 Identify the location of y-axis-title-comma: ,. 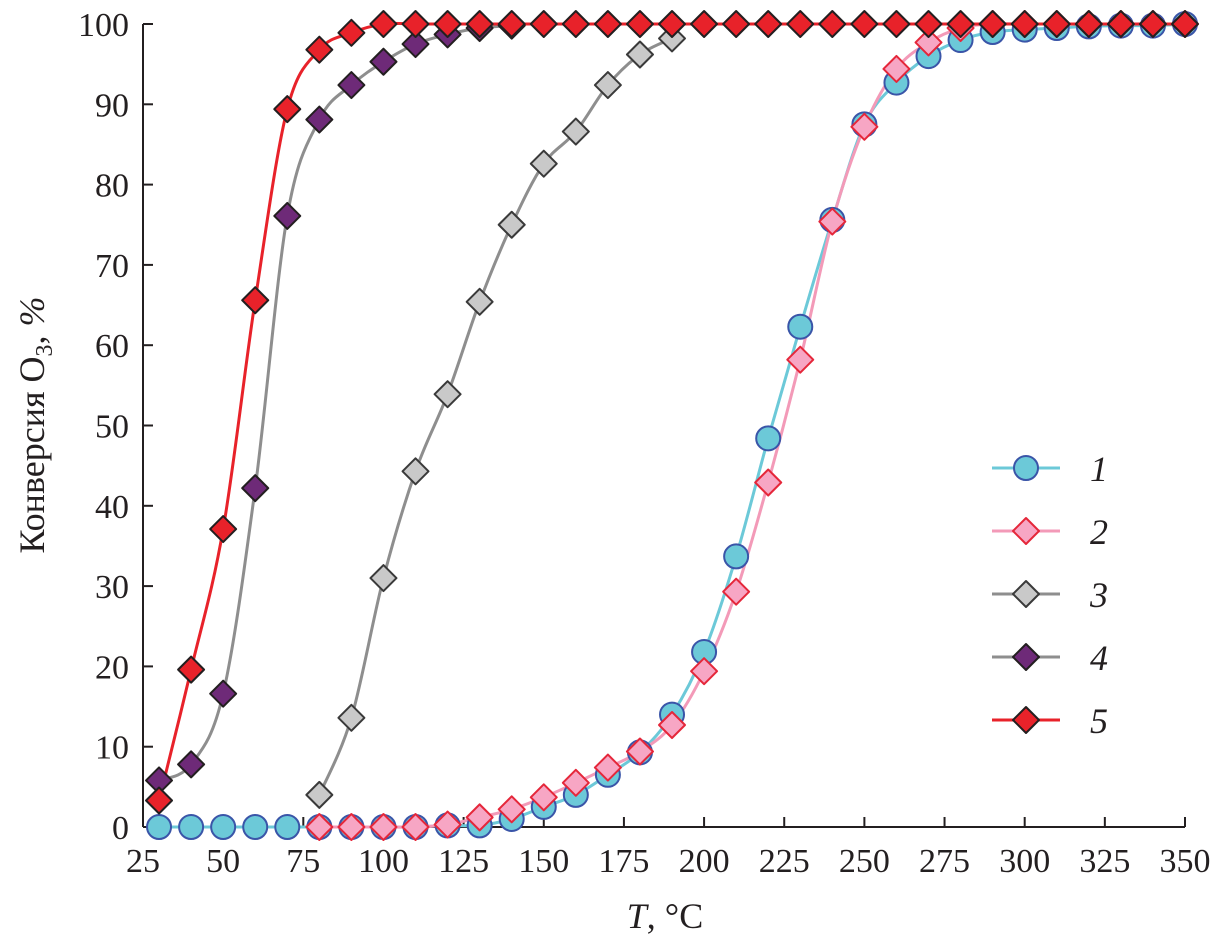
(32, 335).